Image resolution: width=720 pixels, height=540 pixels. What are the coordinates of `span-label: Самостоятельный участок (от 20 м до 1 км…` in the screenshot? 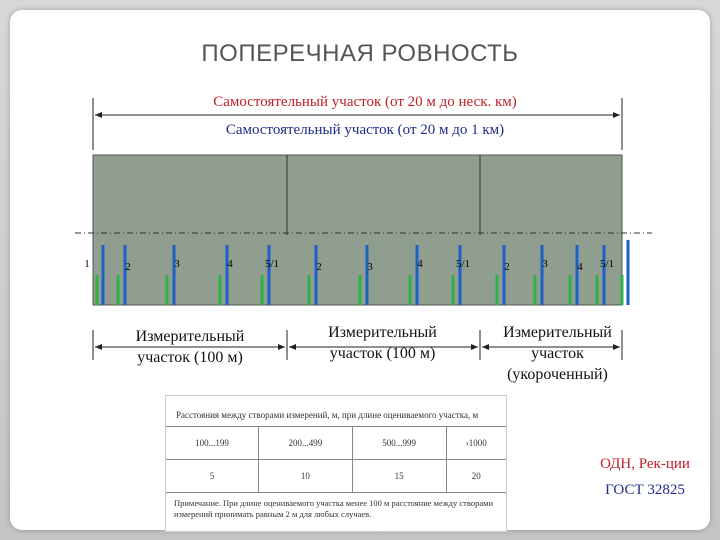 It's located at (365, 130).